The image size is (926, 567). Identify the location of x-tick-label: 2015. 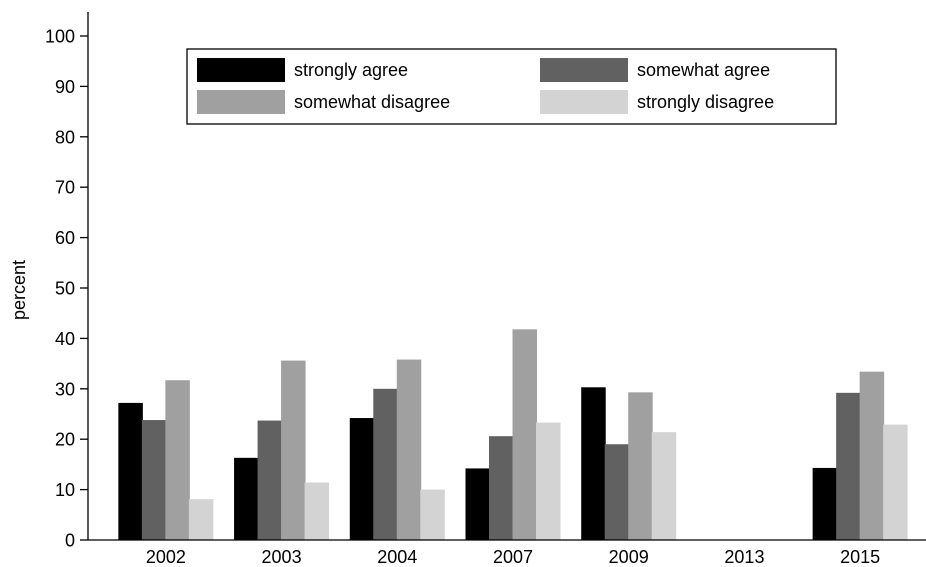
(860, 557).